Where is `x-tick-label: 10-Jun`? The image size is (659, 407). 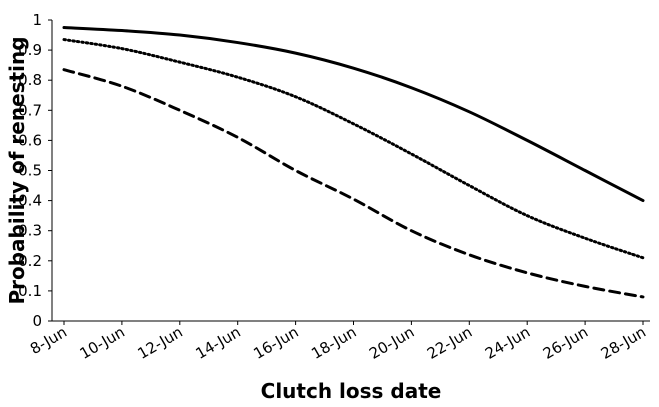
x-tick-label: 10-Jun is located at coordinates (102, 343).